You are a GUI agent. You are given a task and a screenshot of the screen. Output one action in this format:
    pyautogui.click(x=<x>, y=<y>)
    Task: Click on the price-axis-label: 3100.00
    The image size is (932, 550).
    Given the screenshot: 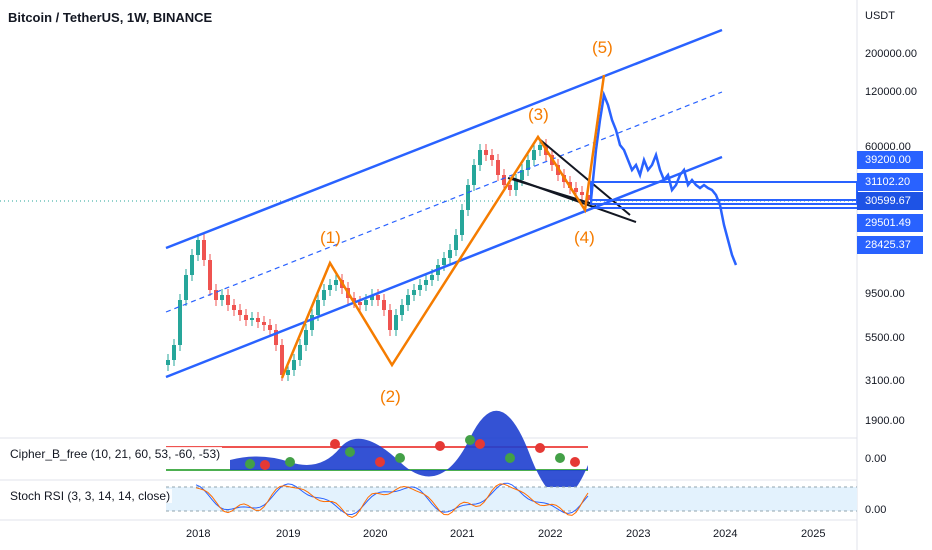 What is the action you would take?
    pyautogui.click(x=885, y=381)
    